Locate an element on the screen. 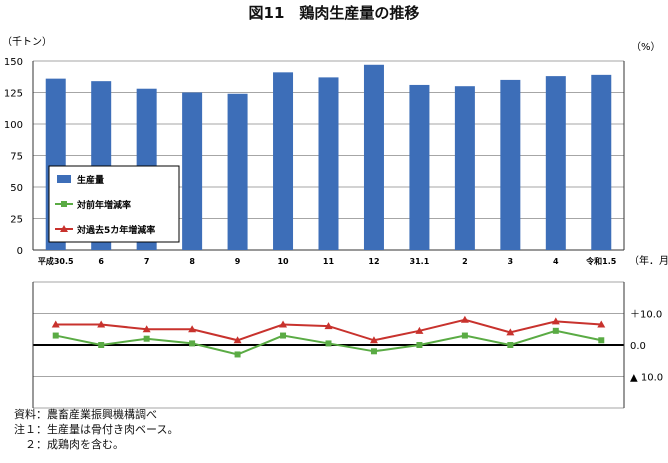 This screenshot has height=463, width=668. x-tick-label: 2 is located at coordinates (465, 261).